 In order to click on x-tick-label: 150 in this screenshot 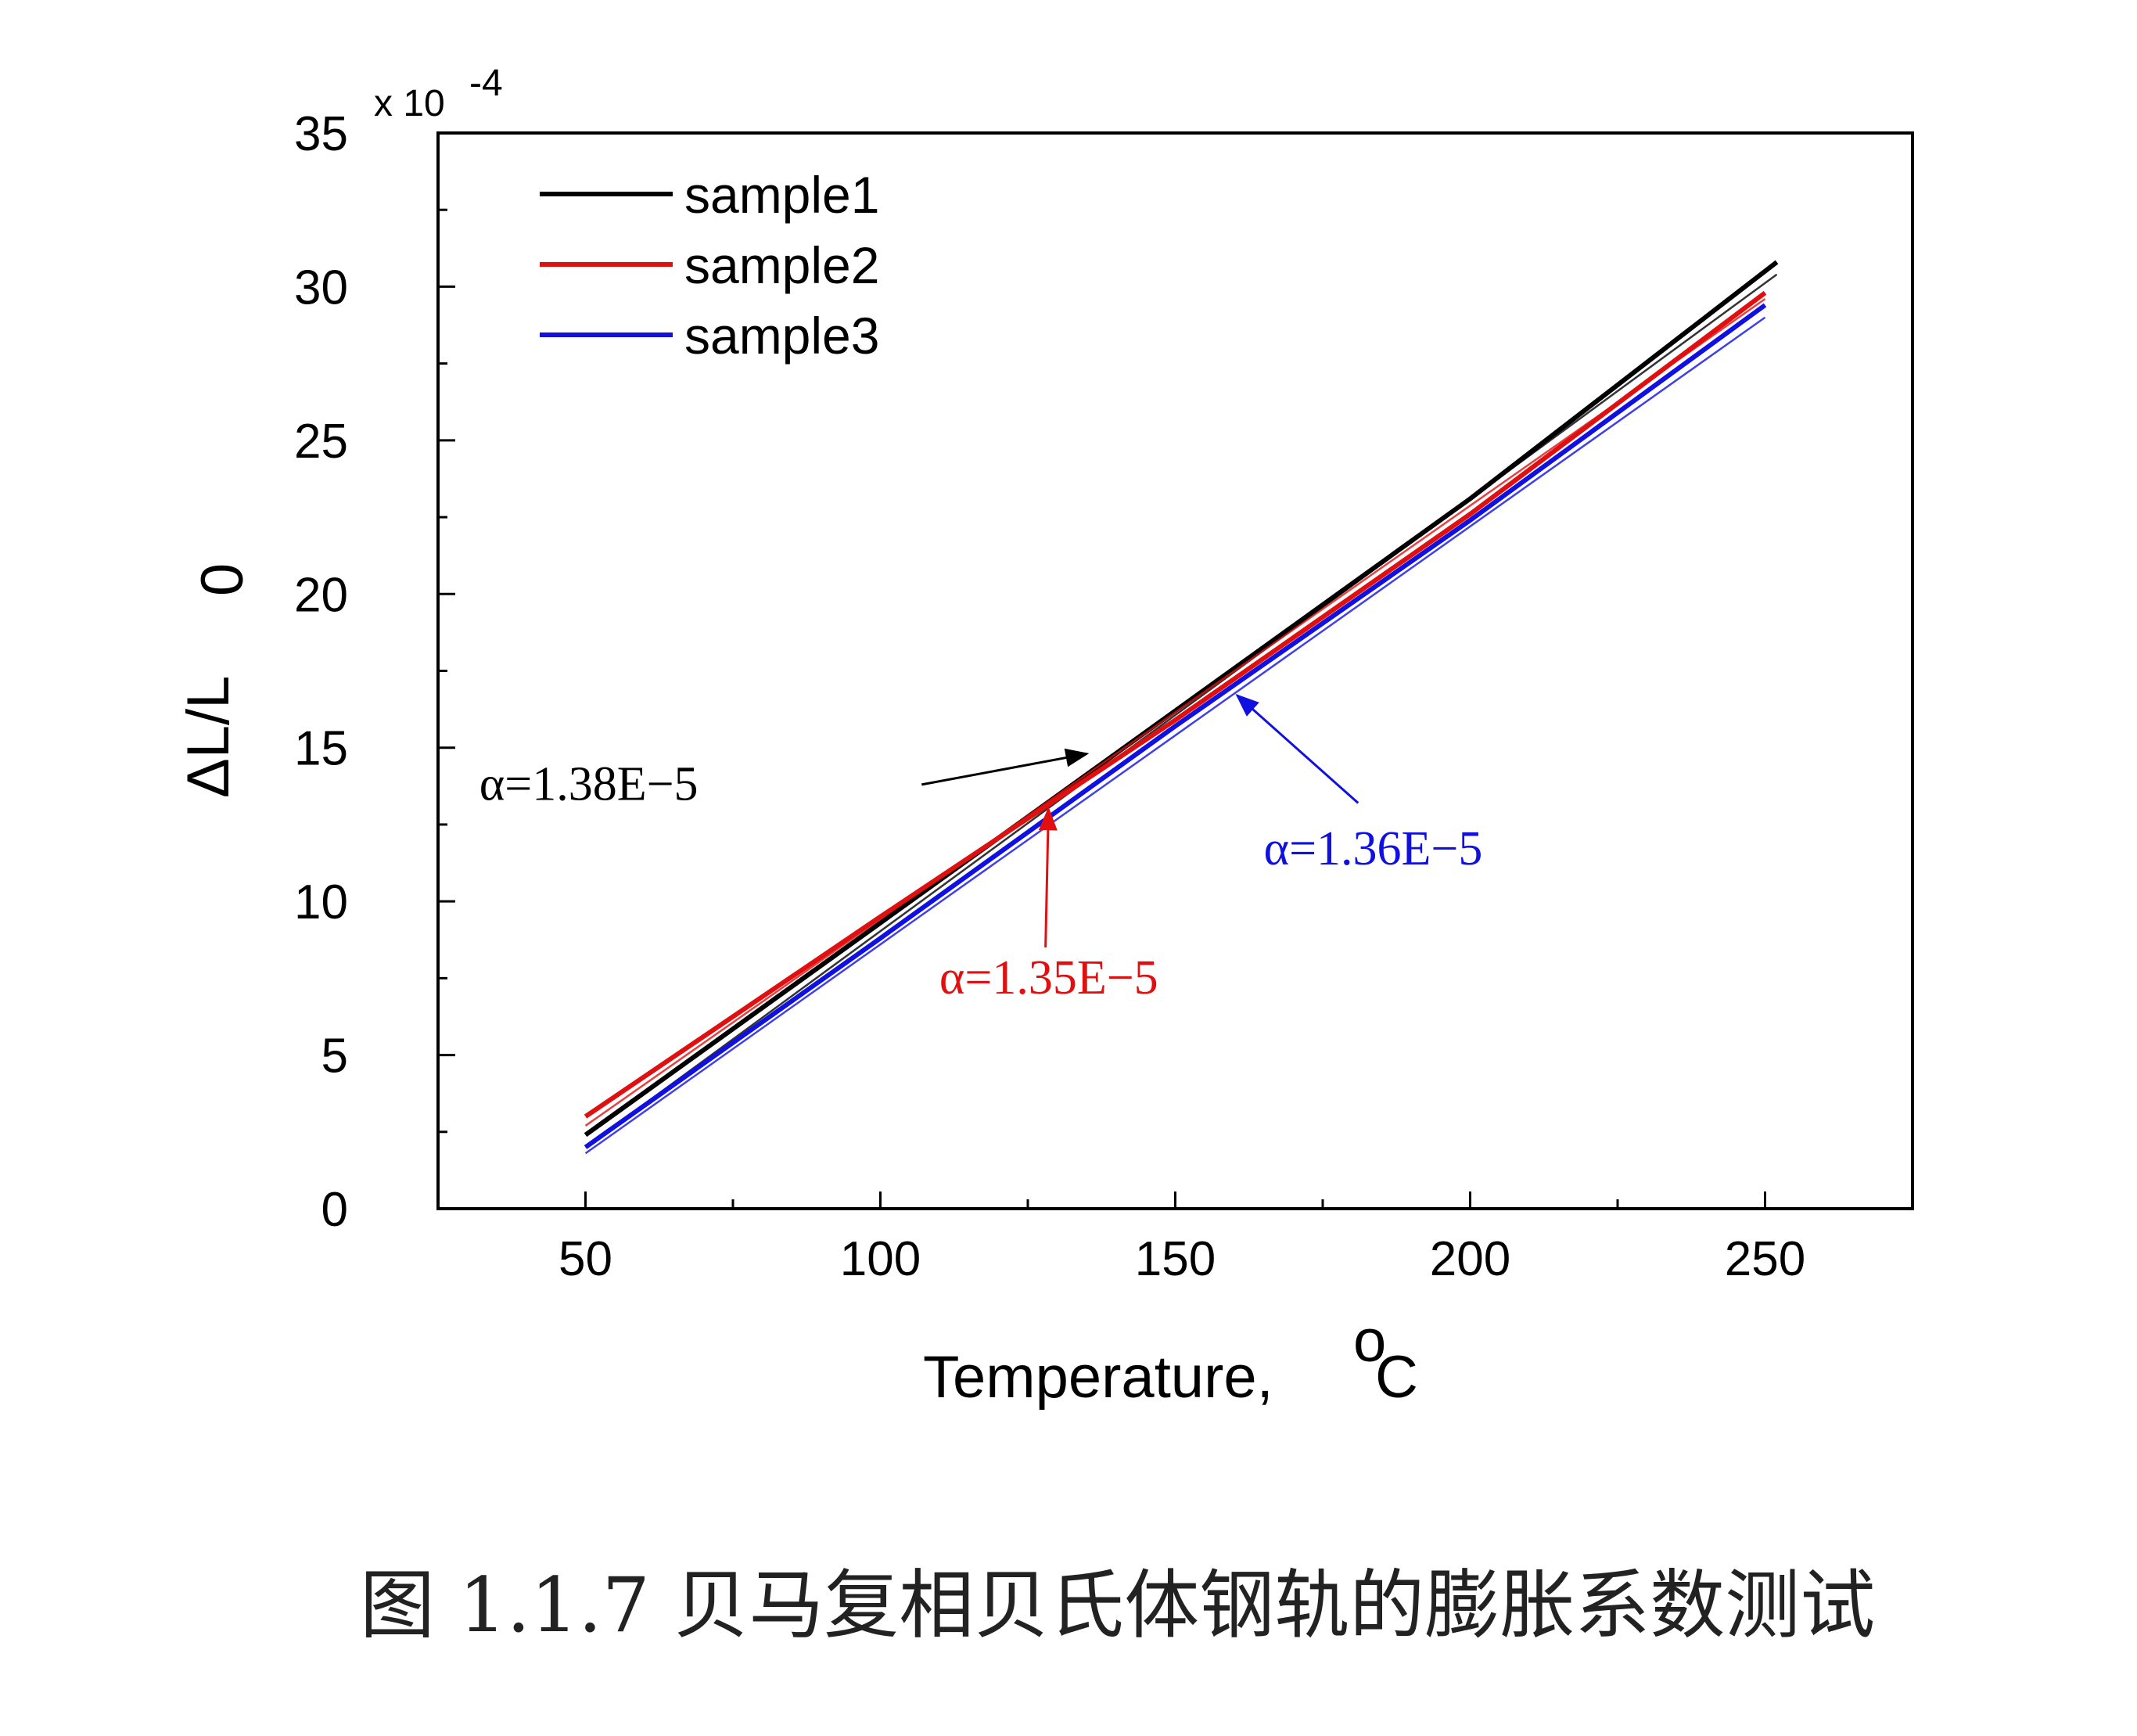, I will do `click(1175, 1259)`.